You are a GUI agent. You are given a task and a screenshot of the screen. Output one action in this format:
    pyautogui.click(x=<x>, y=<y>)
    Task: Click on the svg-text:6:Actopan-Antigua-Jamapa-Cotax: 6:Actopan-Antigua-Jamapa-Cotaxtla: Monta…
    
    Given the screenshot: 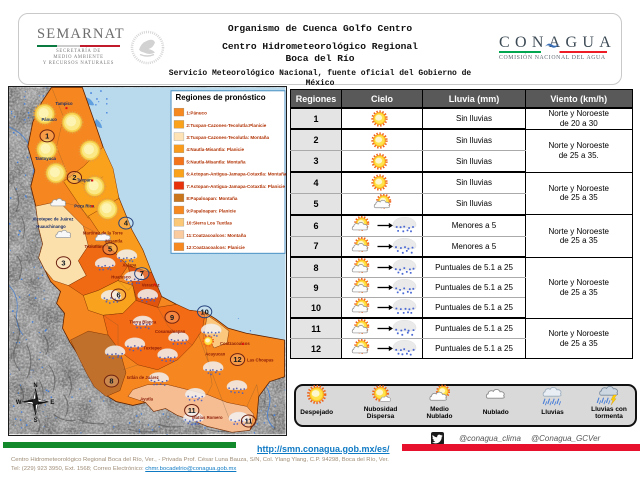 What is the action you would take?
    pyautogui.click(x=235, y=174)
    